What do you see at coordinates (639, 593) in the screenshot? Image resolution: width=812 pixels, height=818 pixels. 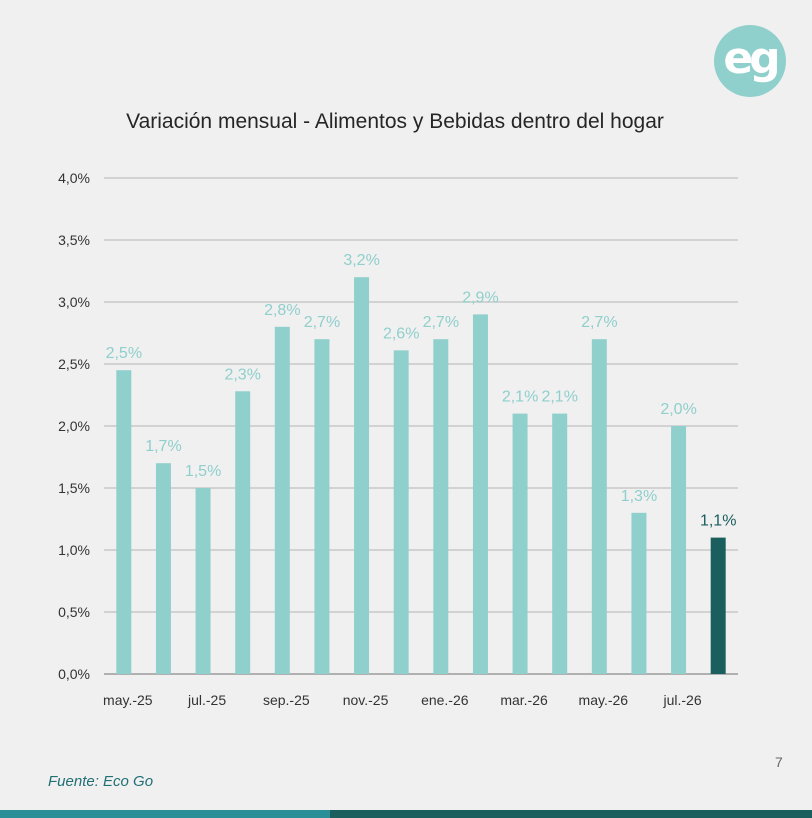 I see `bar-jun.-26` at bounding box center [639, 593].